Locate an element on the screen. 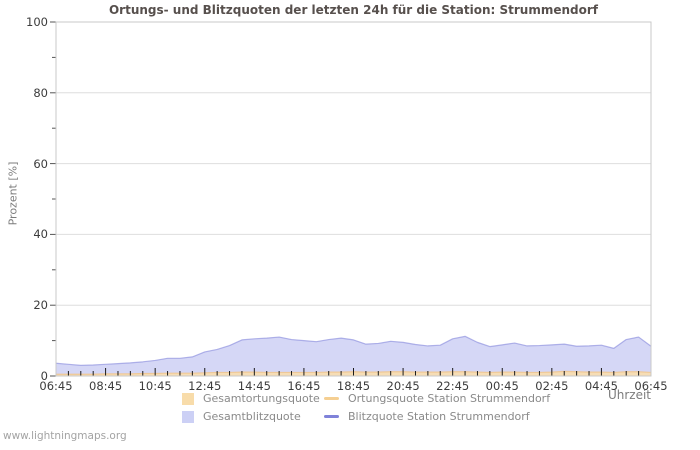  x-tick-label: 02:45 is located at coordinates (552, 386).